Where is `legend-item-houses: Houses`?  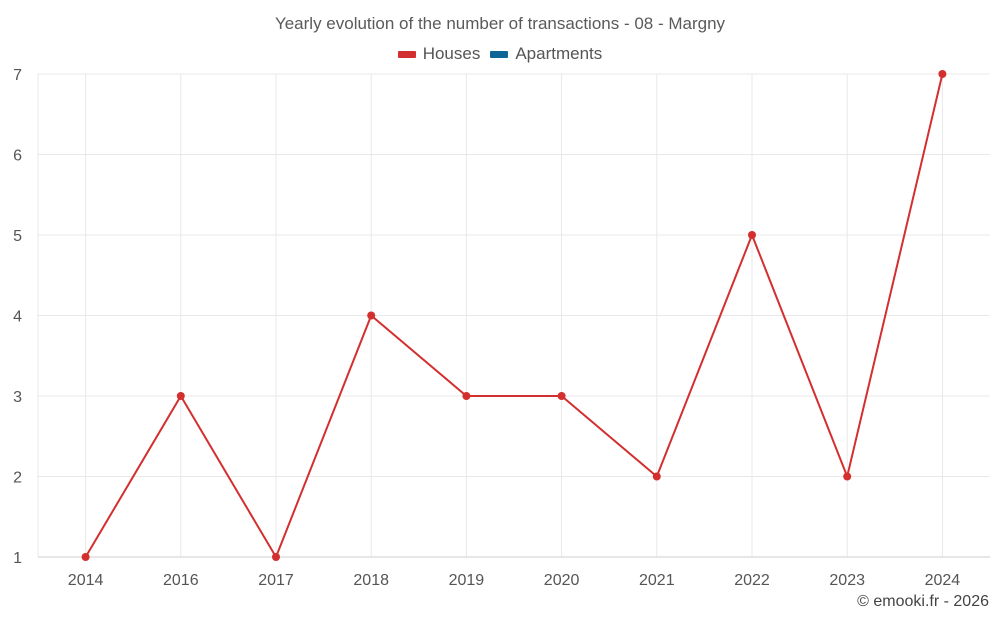 legend-item-houses: Houses is located at coordinates (439, 54).